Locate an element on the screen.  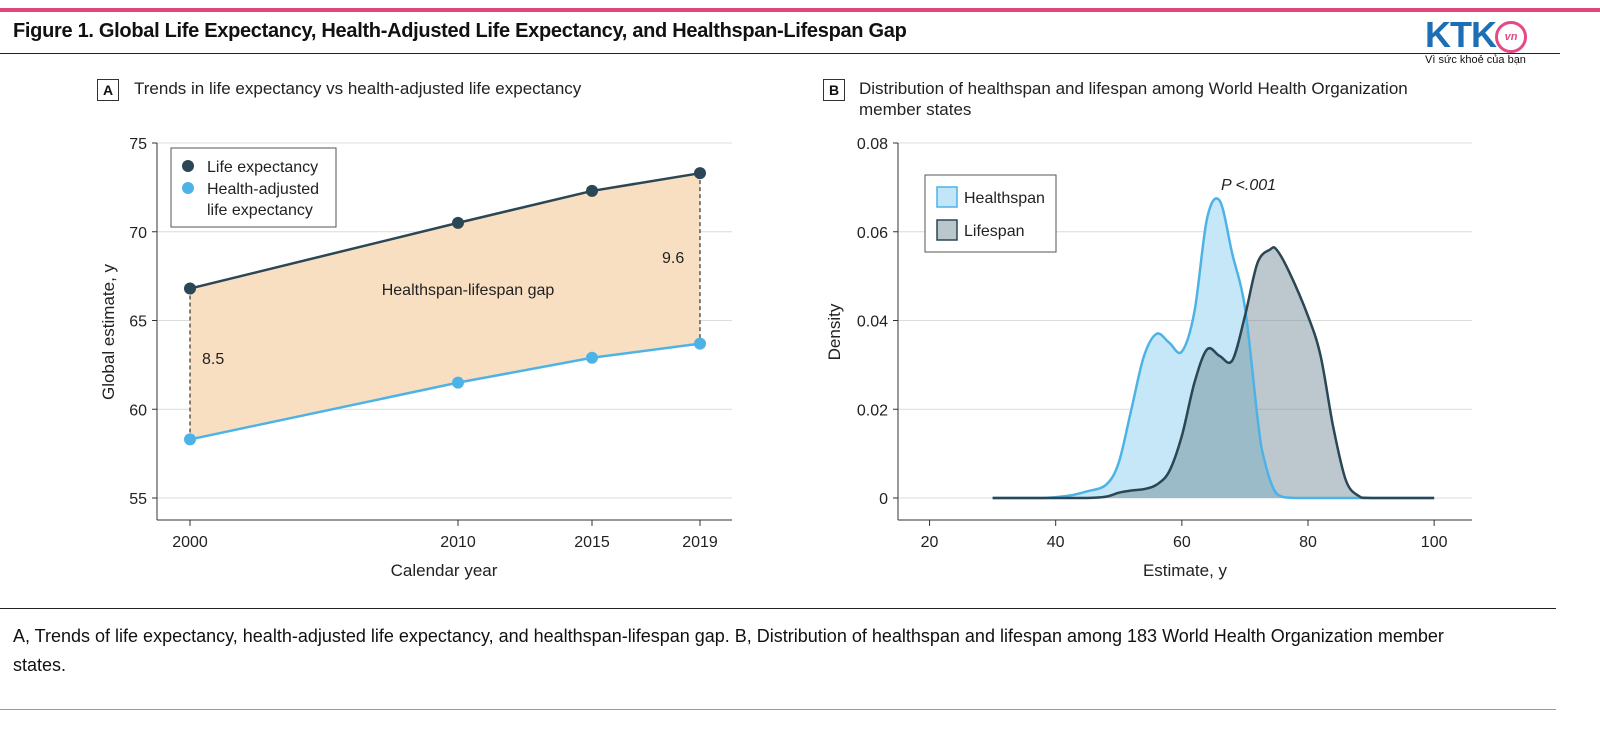
x-tick-label: 40 is located at coordinates (1056, 542).